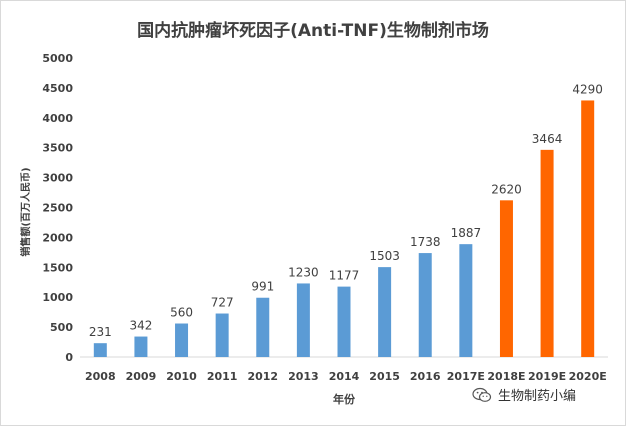 The height and width of the screenshot is (426, 626). What do you see at coordinates (57, 267) in the screenshot?
I see `y-tick-label: 1500` at bounding box center [57, 267].